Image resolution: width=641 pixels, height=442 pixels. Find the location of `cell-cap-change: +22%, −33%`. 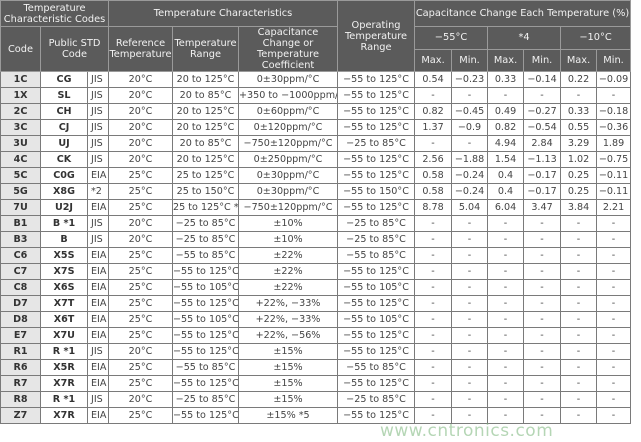

cell-cap-change: +22%, −33% is located at coordinates (288, 319).